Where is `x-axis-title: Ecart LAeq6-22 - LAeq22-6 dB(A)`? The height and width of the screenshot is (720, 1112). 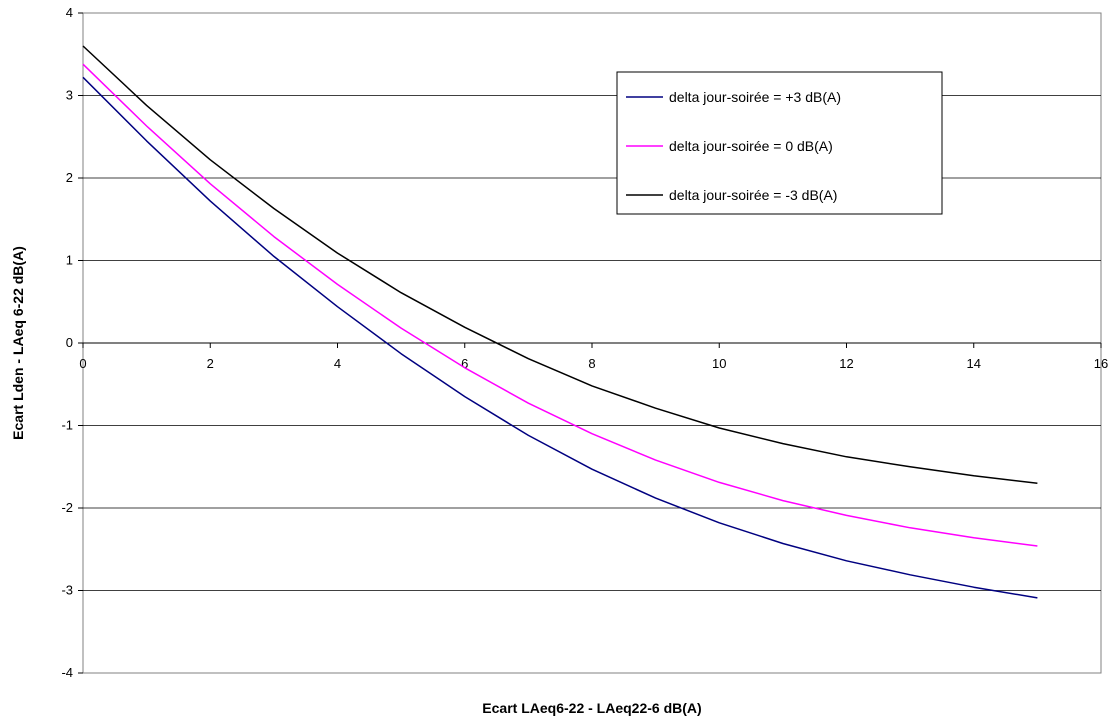
x-axis-title: Ecart LAeq6-22 - LAeq22-6 dB(A) is located at coordinates (591, 708).